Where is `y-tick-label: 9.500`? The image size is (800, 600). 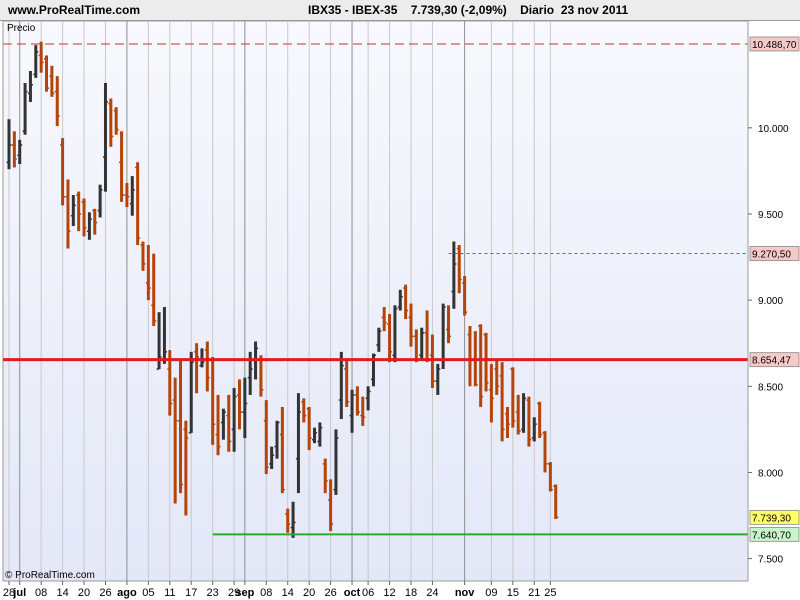 y-tick-label: 9.500 is located at coordinates (770, 215).